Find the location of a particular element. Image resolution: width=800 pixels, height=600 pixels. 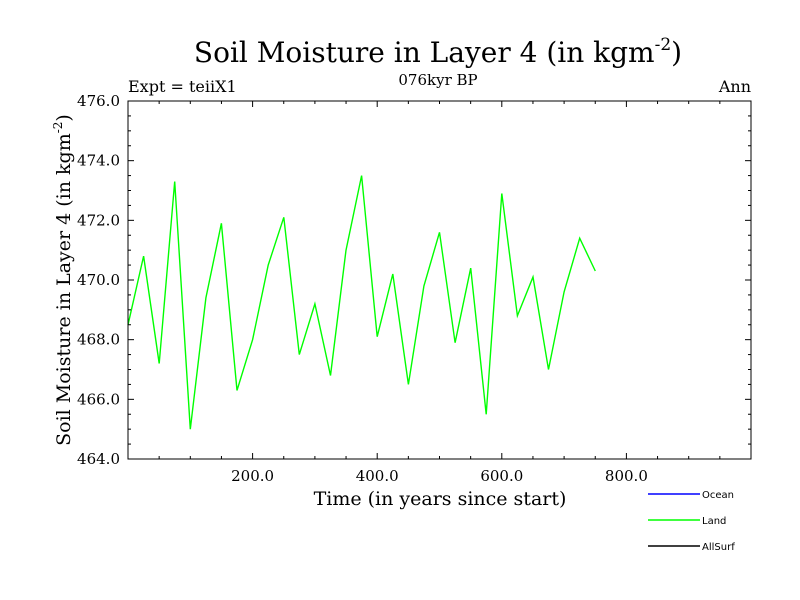

season-label: Ann is located at coordinates (734, 86).